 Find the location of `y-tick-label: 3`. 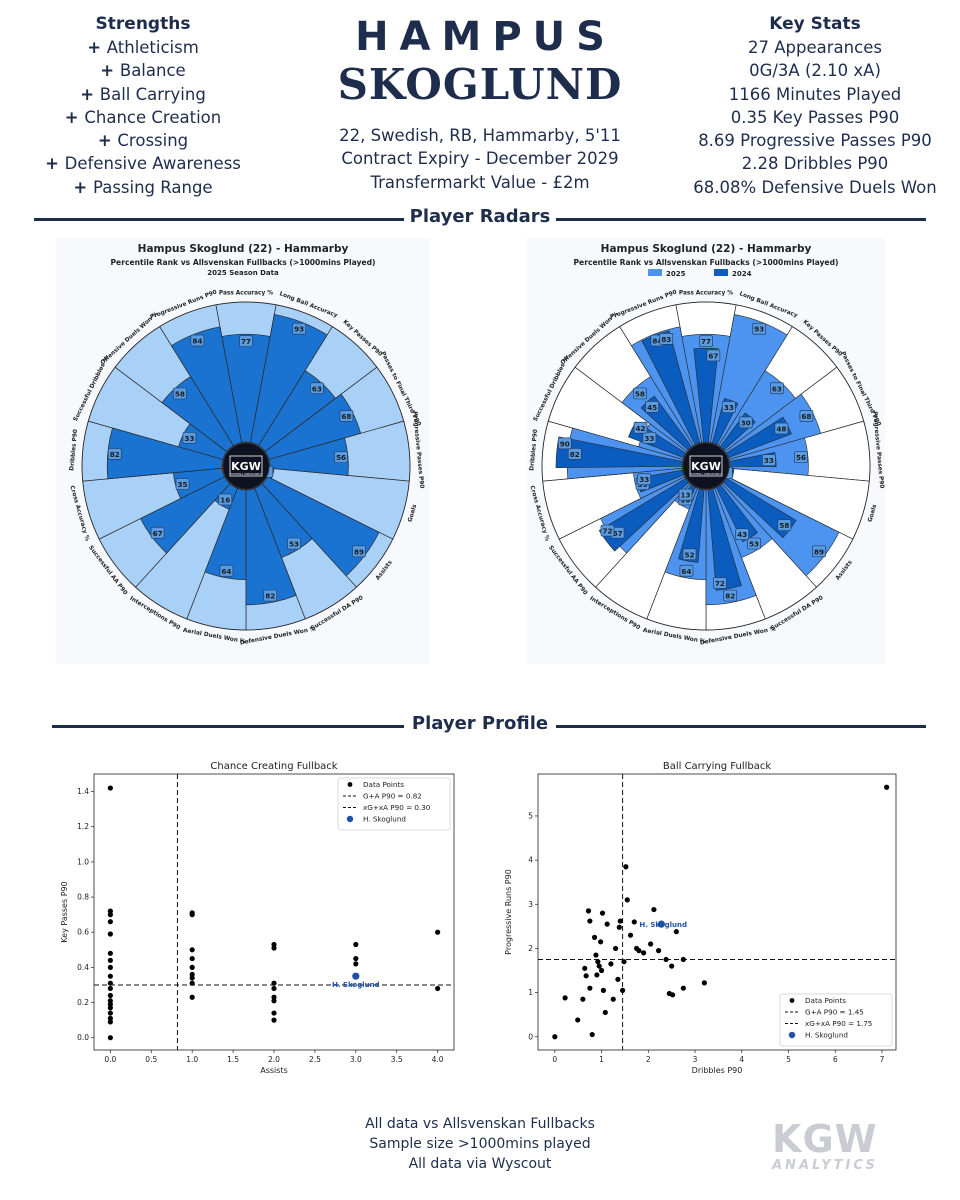

y-tick-label: 3 is located at coordinates (530, 904).